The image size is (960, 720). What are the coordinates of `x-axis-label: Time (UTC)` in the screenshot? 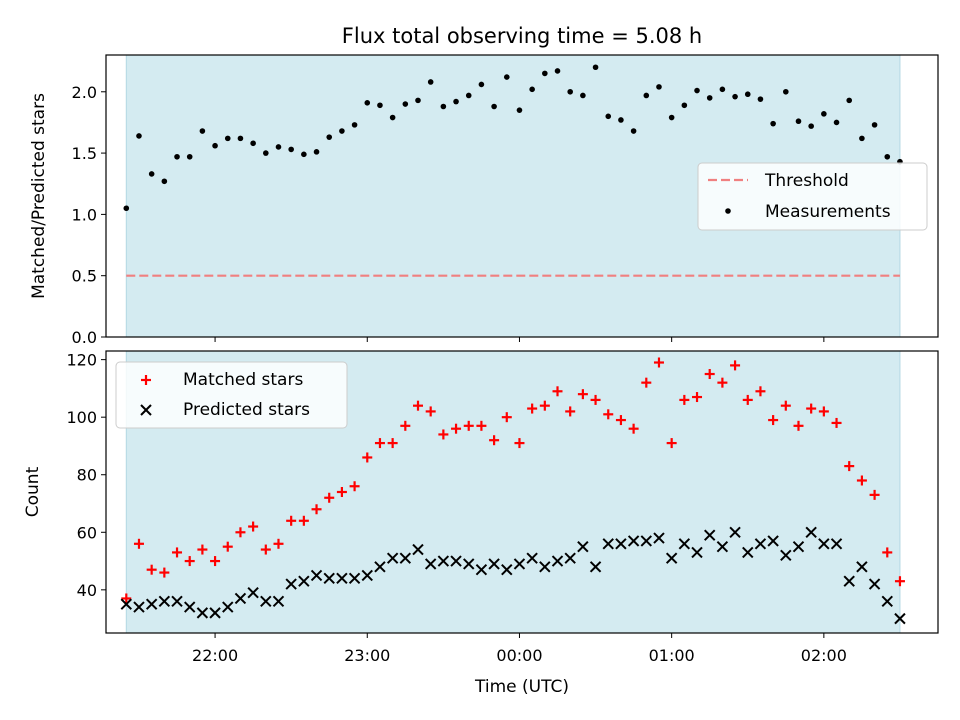 It's located at (521, 687).